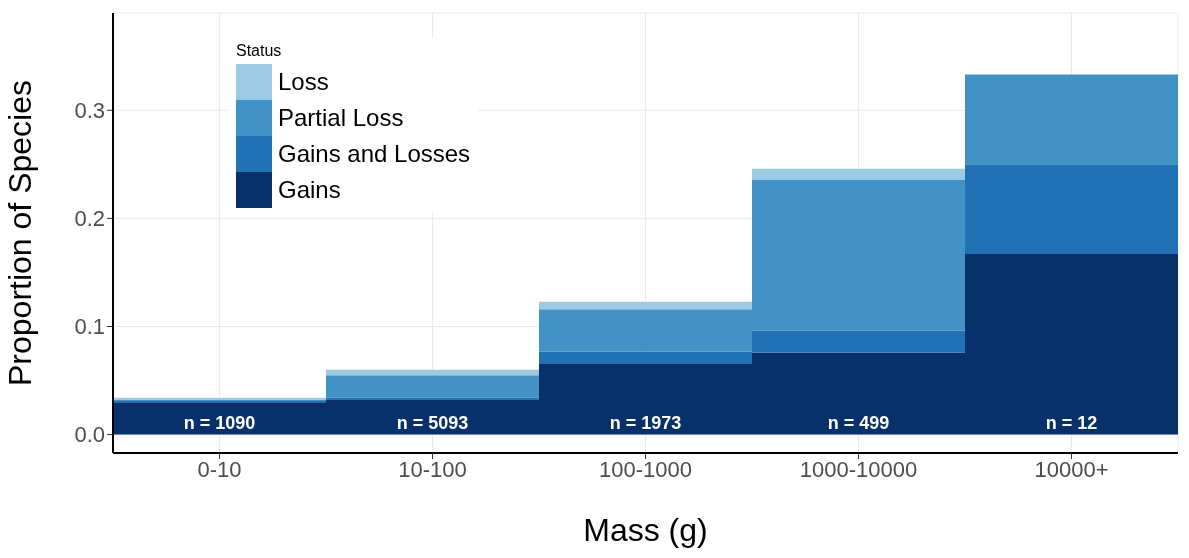 The height and width of the screenshot is (558, 1189). What do you see at coordinates (645, 530) in the screenshot?
I see `x-axis-title: Mass (g)` at bounding box center [645, 530].